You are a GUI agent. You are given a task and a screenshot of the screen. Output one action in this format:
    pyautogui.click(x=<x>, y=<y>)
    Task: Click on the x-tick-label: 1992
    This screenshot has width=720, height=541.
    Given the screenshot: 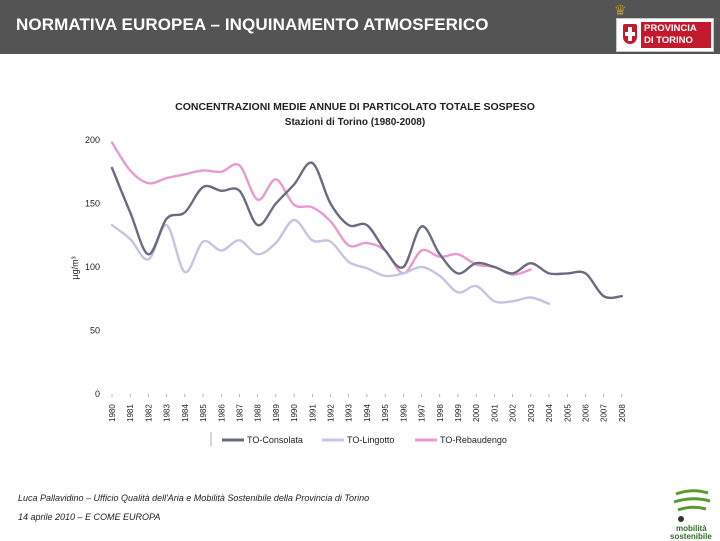 What is the action you would take?
    pyautogui.click(x=331, y=413)
    